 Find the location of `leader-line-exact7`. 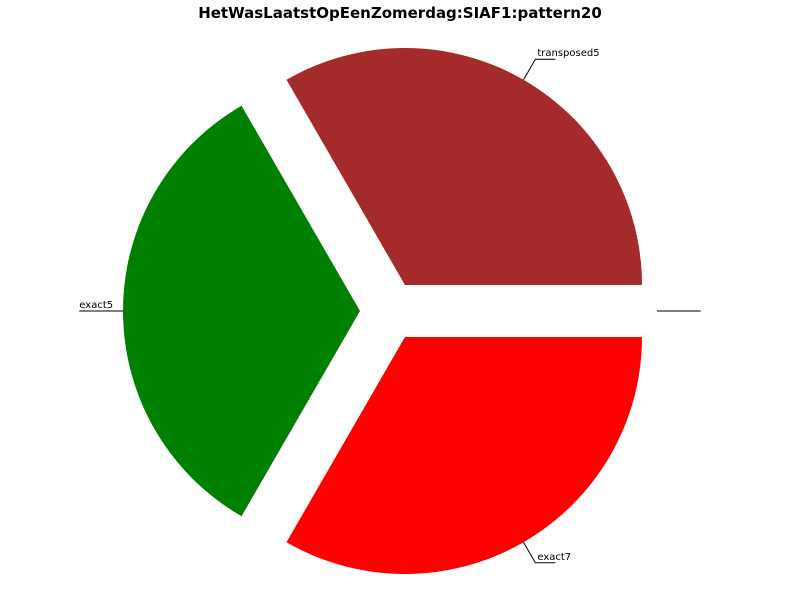

leader-line-exact7 is located at coordinates (539, 552).